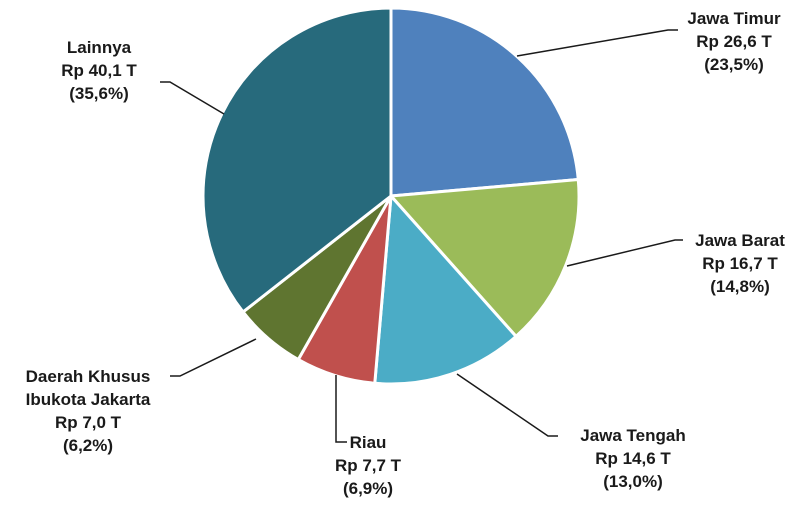  I want to click on slice-name: Jawa Timur, so click(734, 18).